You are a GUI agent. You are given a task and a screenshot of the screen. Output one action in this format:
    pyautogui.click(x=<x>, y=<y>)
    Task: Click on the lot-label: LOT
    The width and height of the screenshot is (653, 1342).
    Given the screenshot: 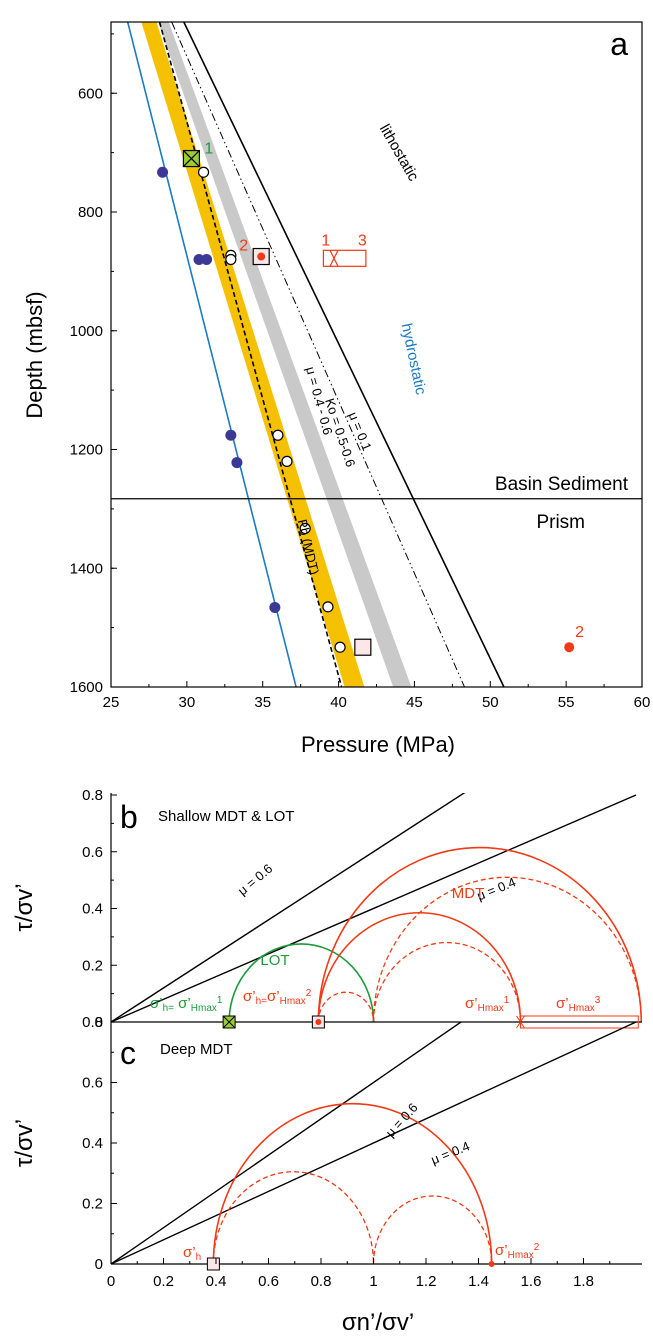 What is the action you would take?
    pyautogui.click(x=274, y=960)
    